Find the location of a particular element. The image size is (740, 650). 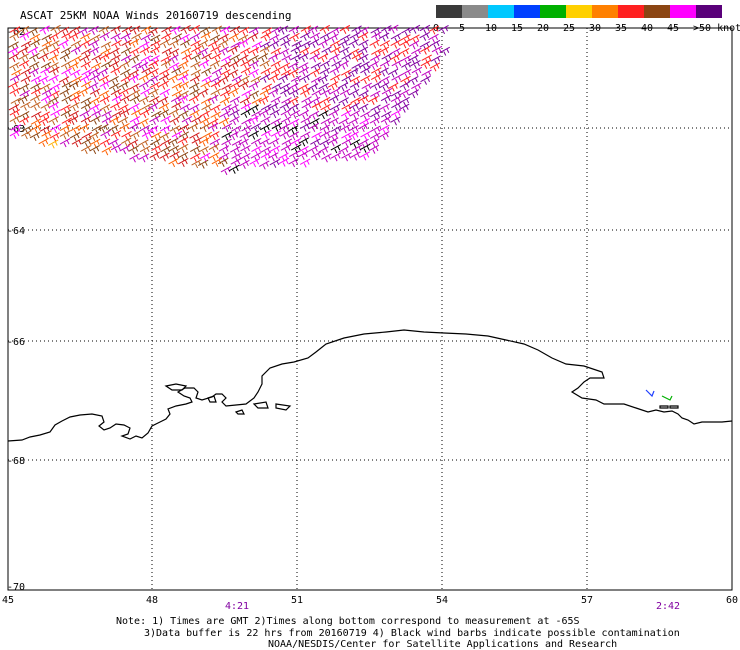

wind-barbs is located at coordinates (229, 100).